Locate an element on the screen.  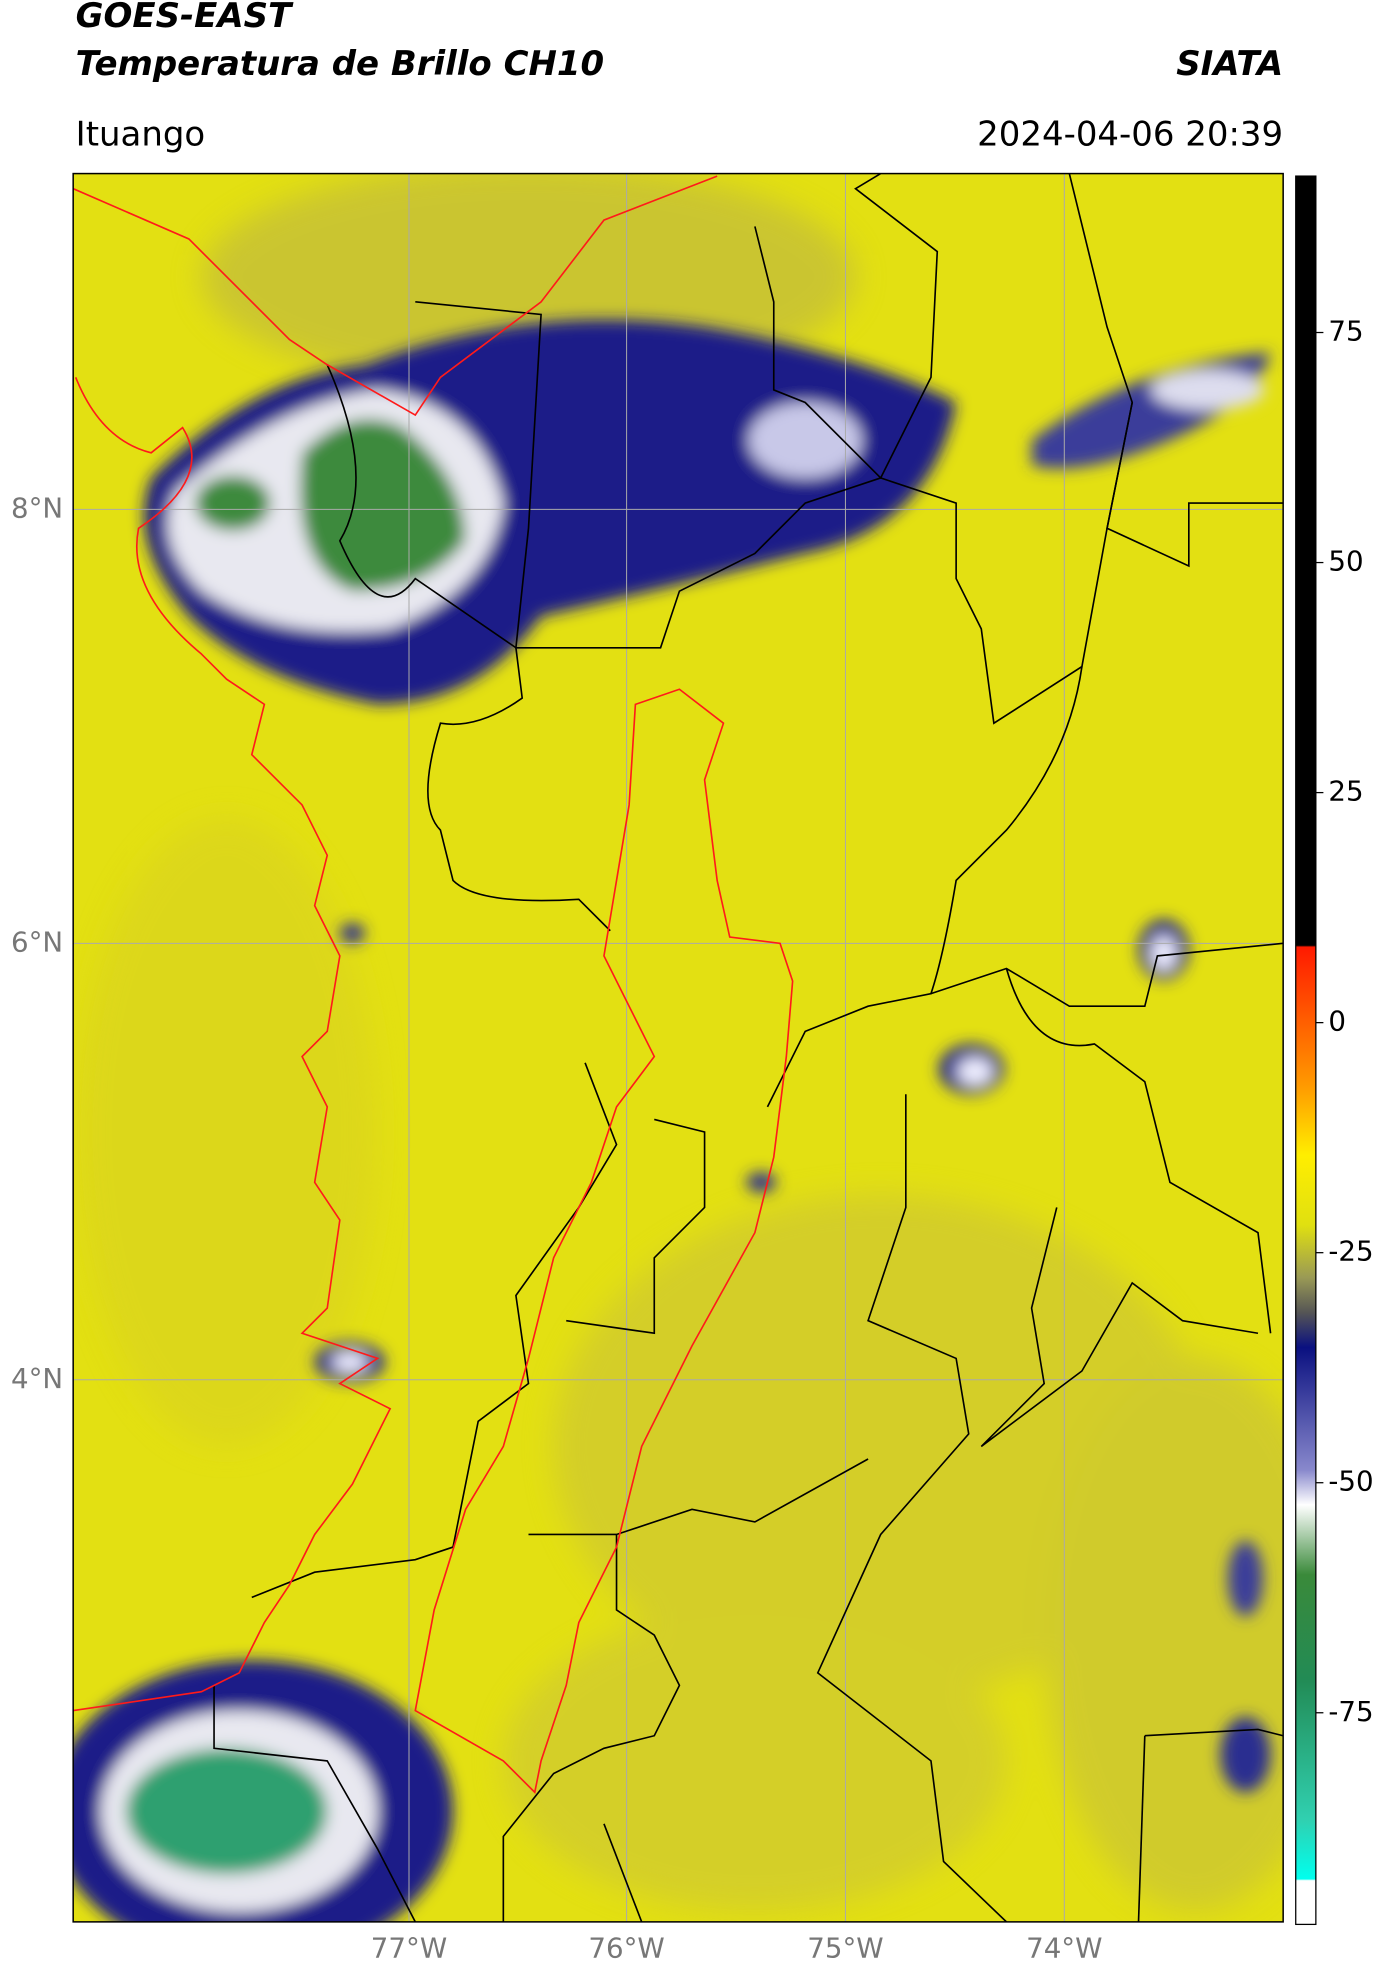
colorbar-tick-label: 0 is located at coordinates (1337, 1021).